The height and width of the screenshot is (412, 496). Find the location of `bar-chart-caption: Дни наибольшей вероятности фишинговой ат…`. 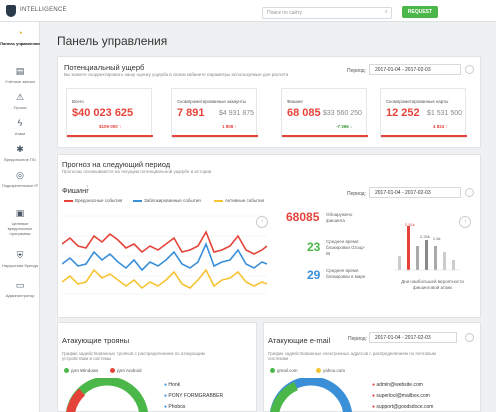

bar-chart-caption: Дни наибольшей вероятности фишинговой ат… is located at coordinates (432, 284).